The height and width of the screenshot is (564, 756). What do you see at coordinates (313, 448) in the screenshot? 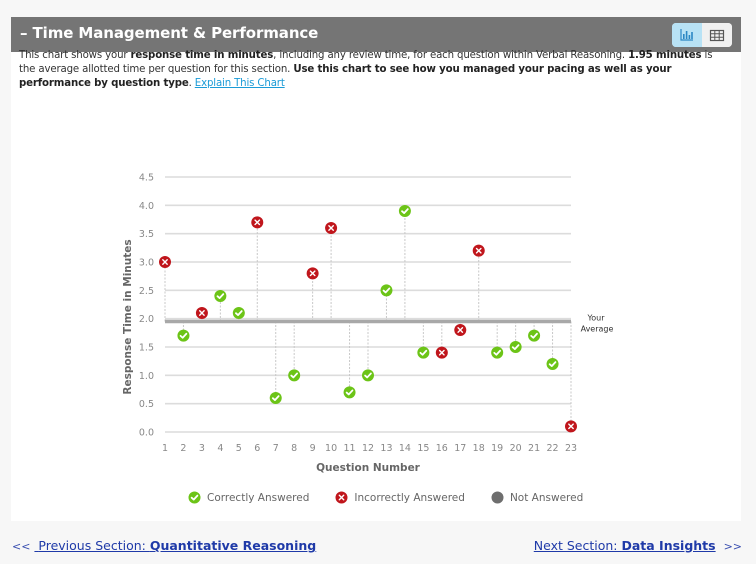
I see `x-tick-label: 9` at bounding box center [313, 448].